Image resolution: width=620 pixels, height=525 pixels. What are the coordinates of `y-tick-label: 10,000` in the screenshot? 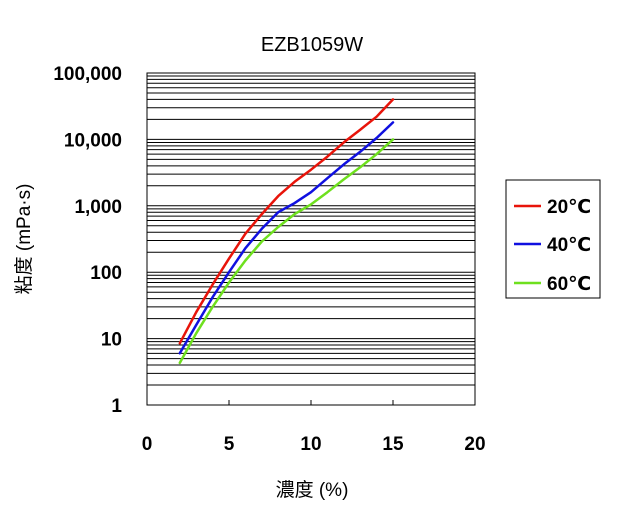 It's located at (93, 140).